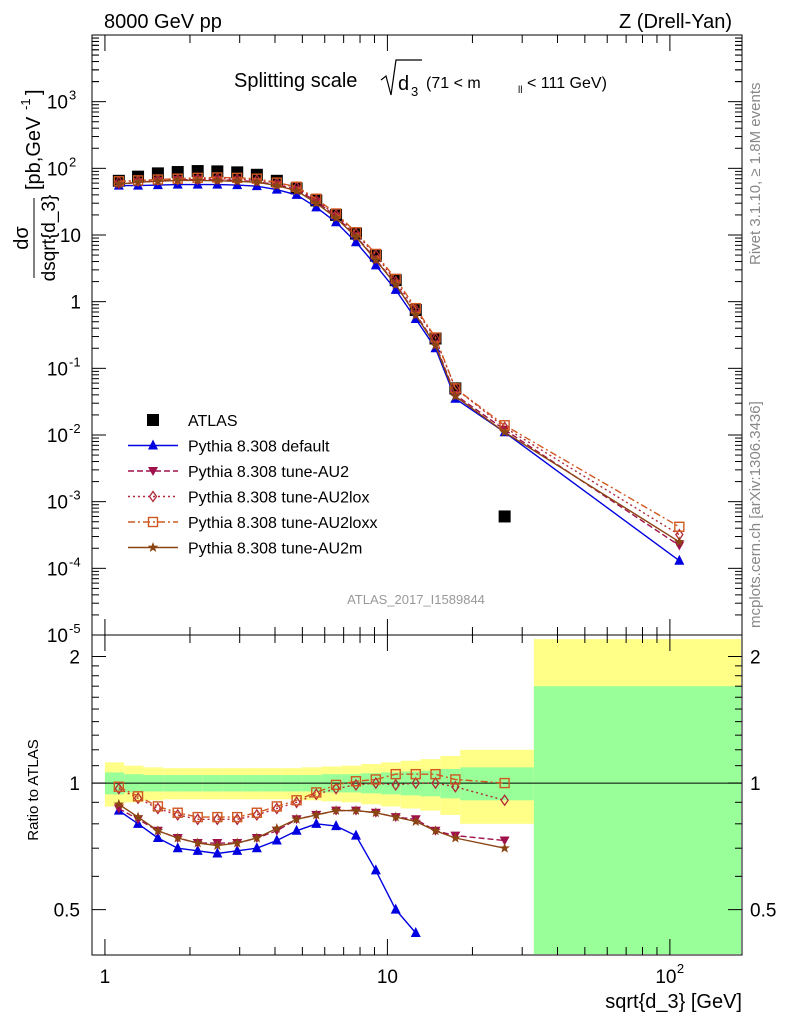  What do you see at coordinates (74, 784) in the screenshot?
I see `ratio-ytick-label: 1` at bounding box center [74, 784].